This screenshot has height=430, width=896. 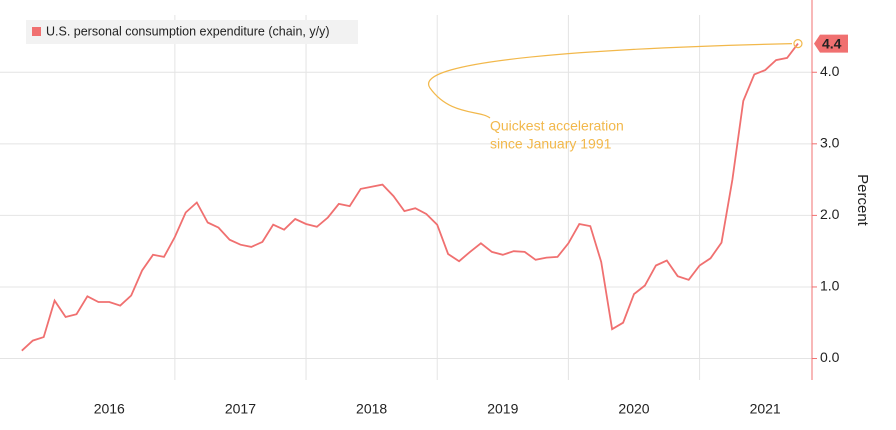 What do you see at coordinates (109, 409) in the screenshot?
I see `x-tick-label: 2016` at bounding box center [109, 409].